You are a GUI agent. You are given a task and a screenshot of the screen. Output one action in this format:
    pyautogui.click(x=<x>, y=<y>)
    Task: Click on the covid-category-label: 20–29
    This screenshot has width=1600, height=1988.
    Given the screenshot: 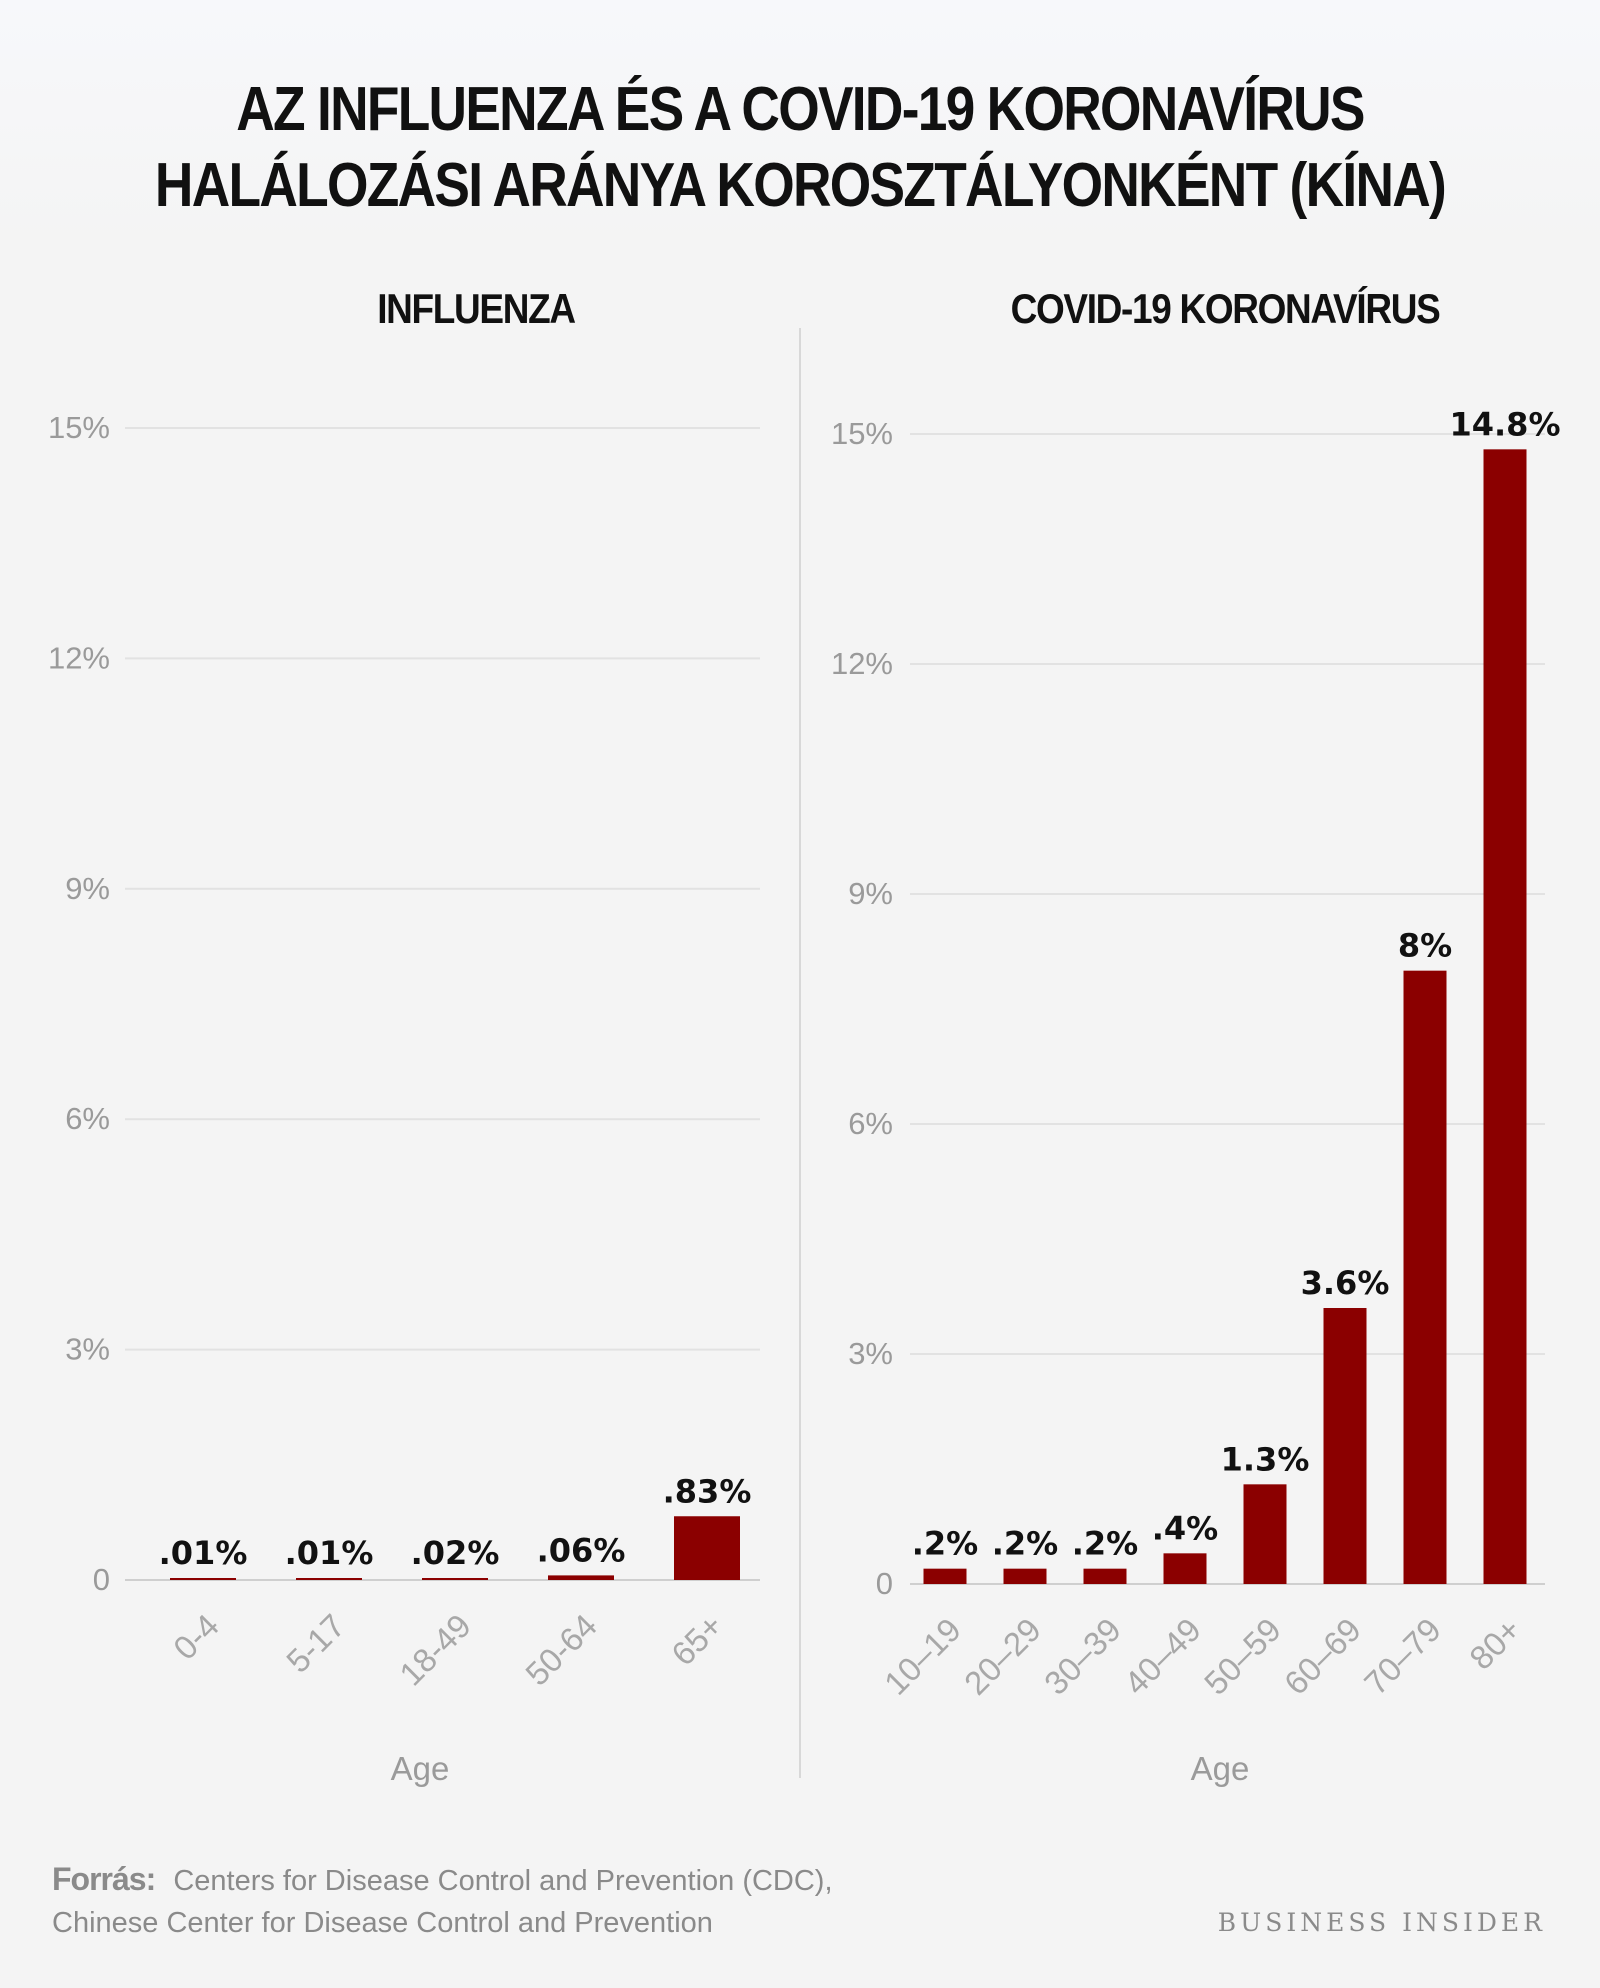 What is the action you would take?
    pyautogui.click(x=1002, y=1656)
    